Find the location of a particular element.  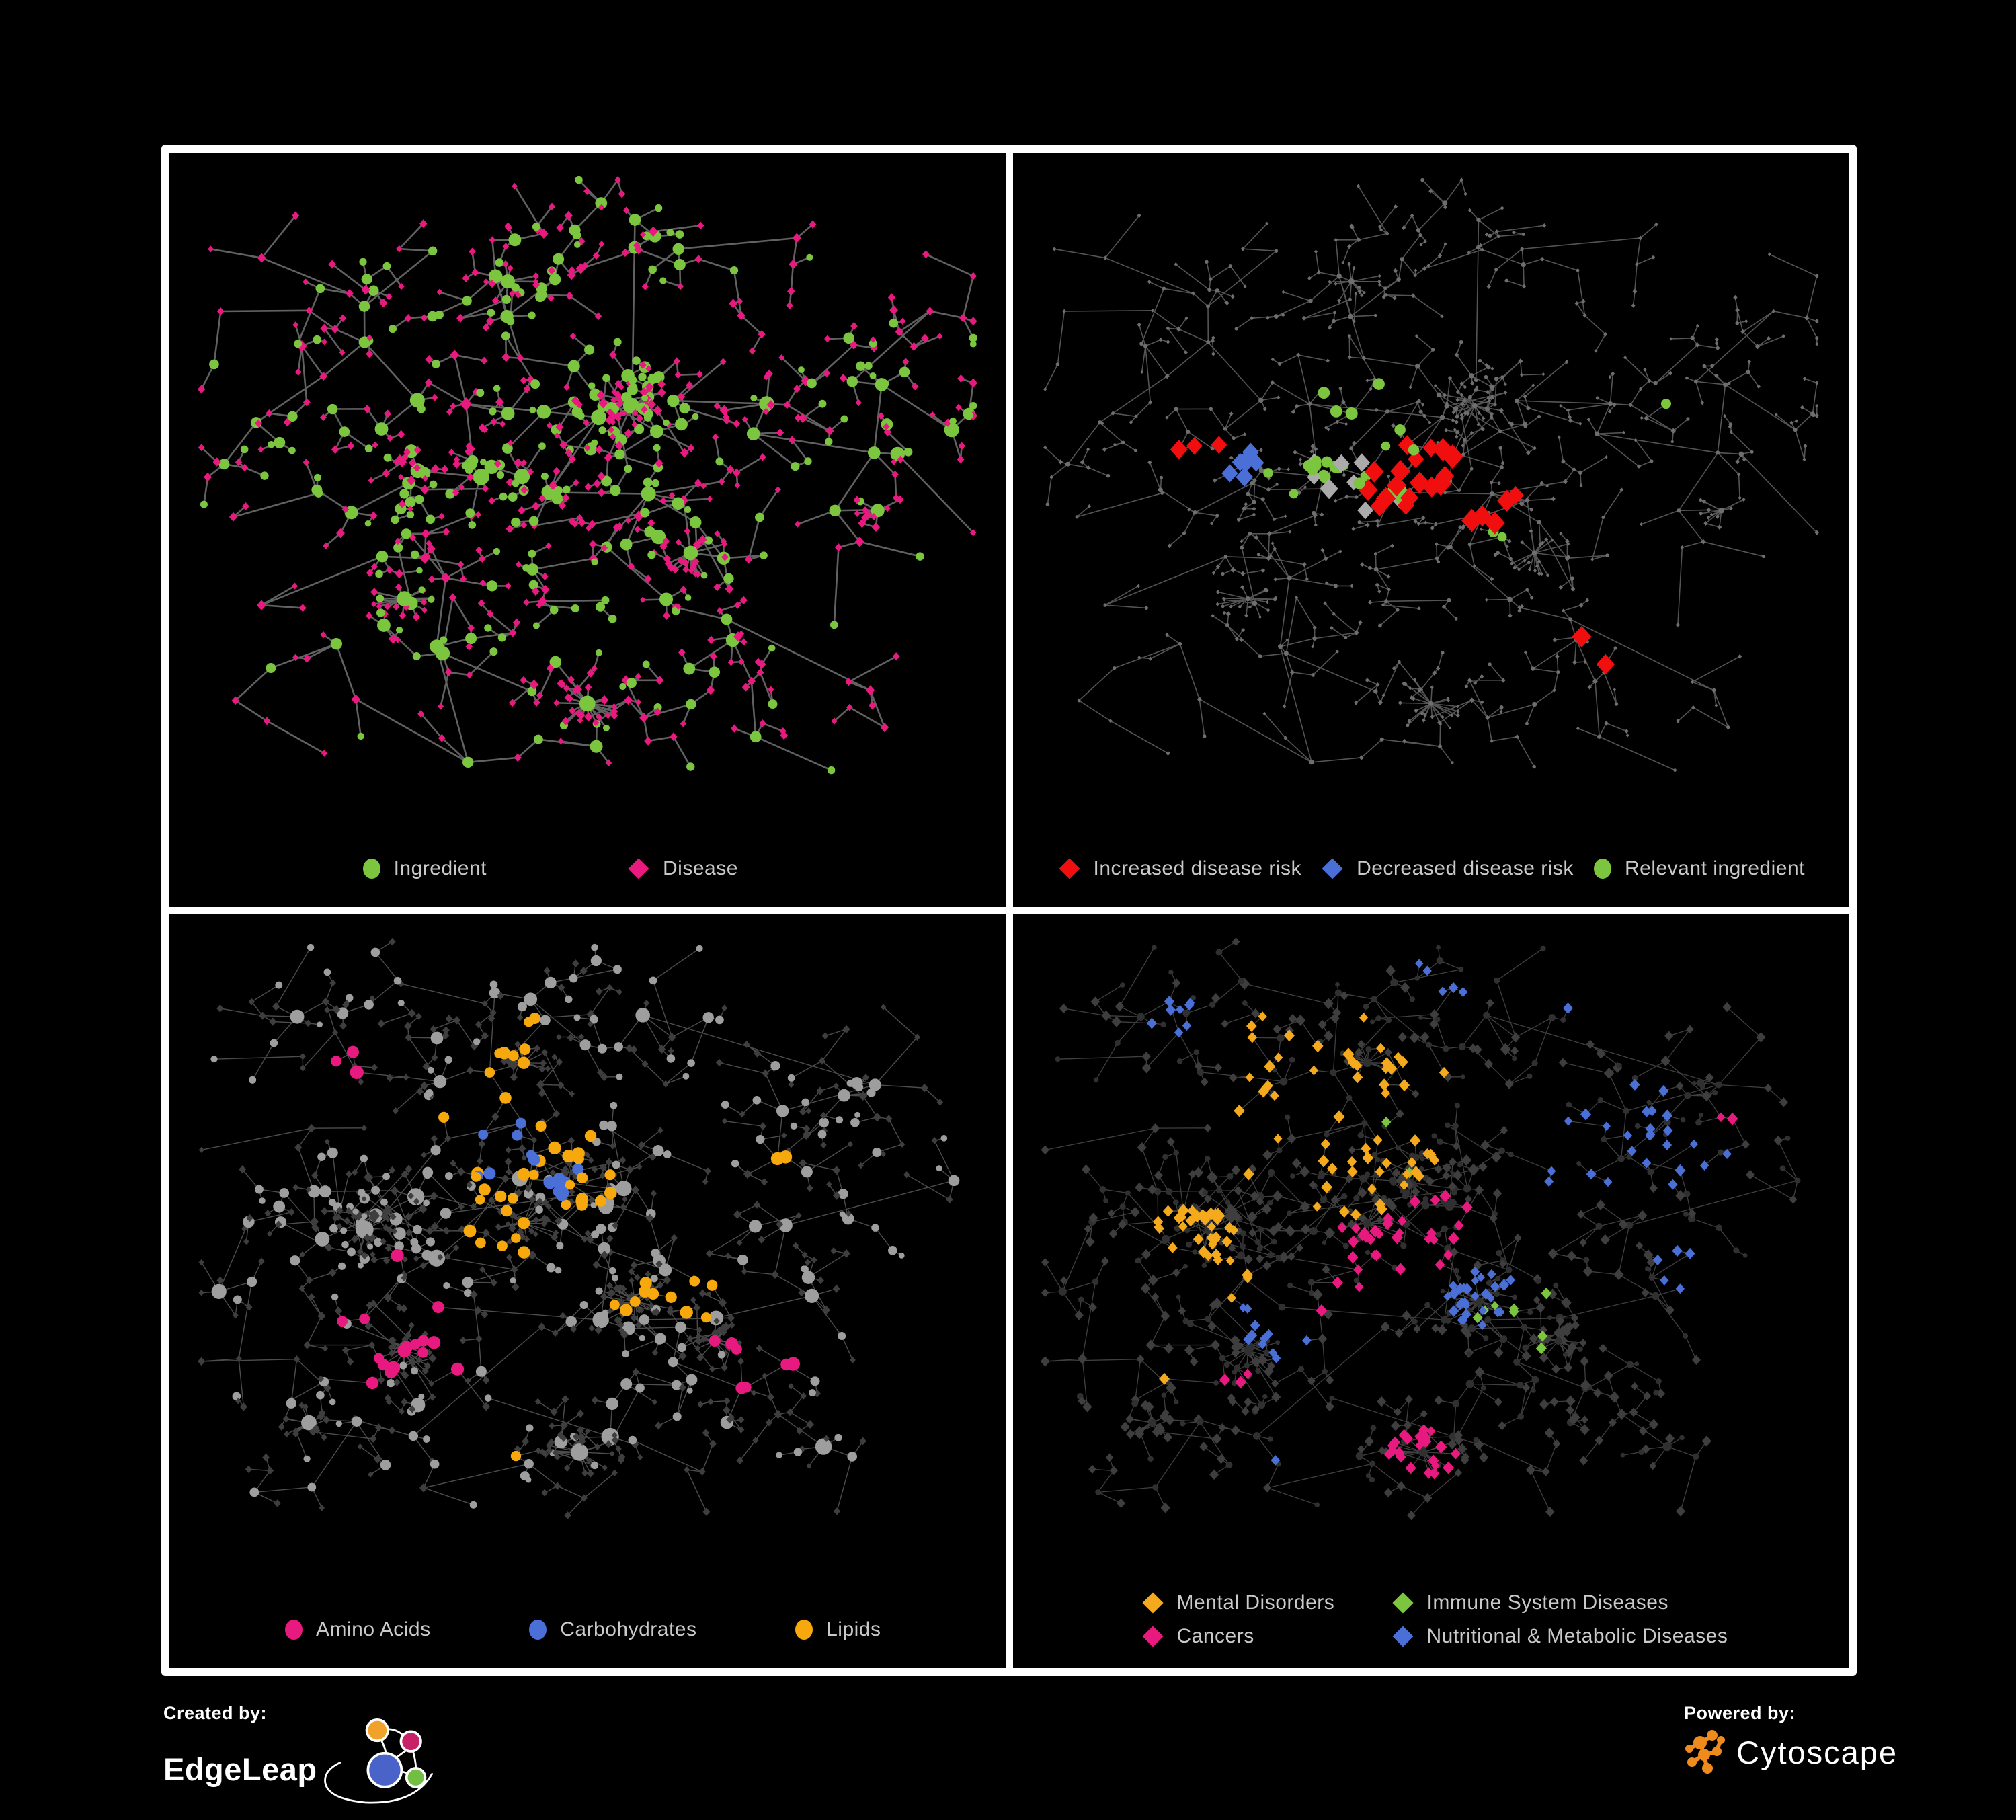

ingredient-circle-icon is located at coordinates (371, 868).